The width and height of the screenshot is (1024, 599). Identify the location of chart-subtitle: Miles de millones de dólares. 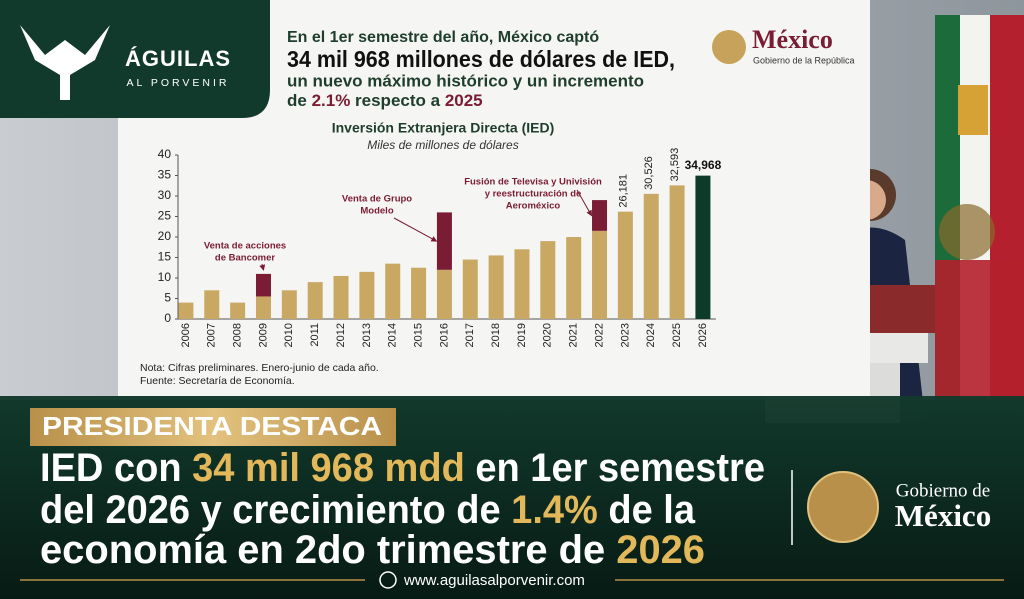
(442, 145).